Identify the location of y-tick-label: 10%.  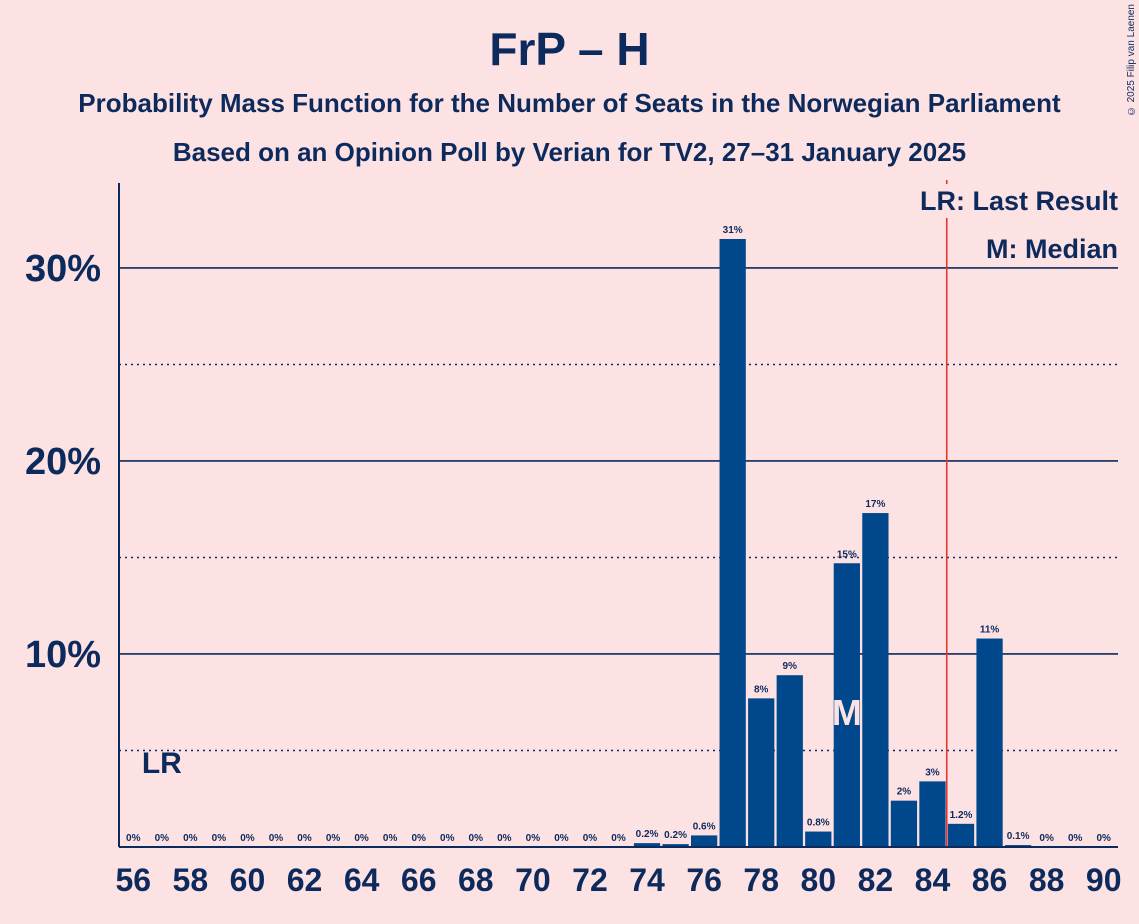
(63, 655).